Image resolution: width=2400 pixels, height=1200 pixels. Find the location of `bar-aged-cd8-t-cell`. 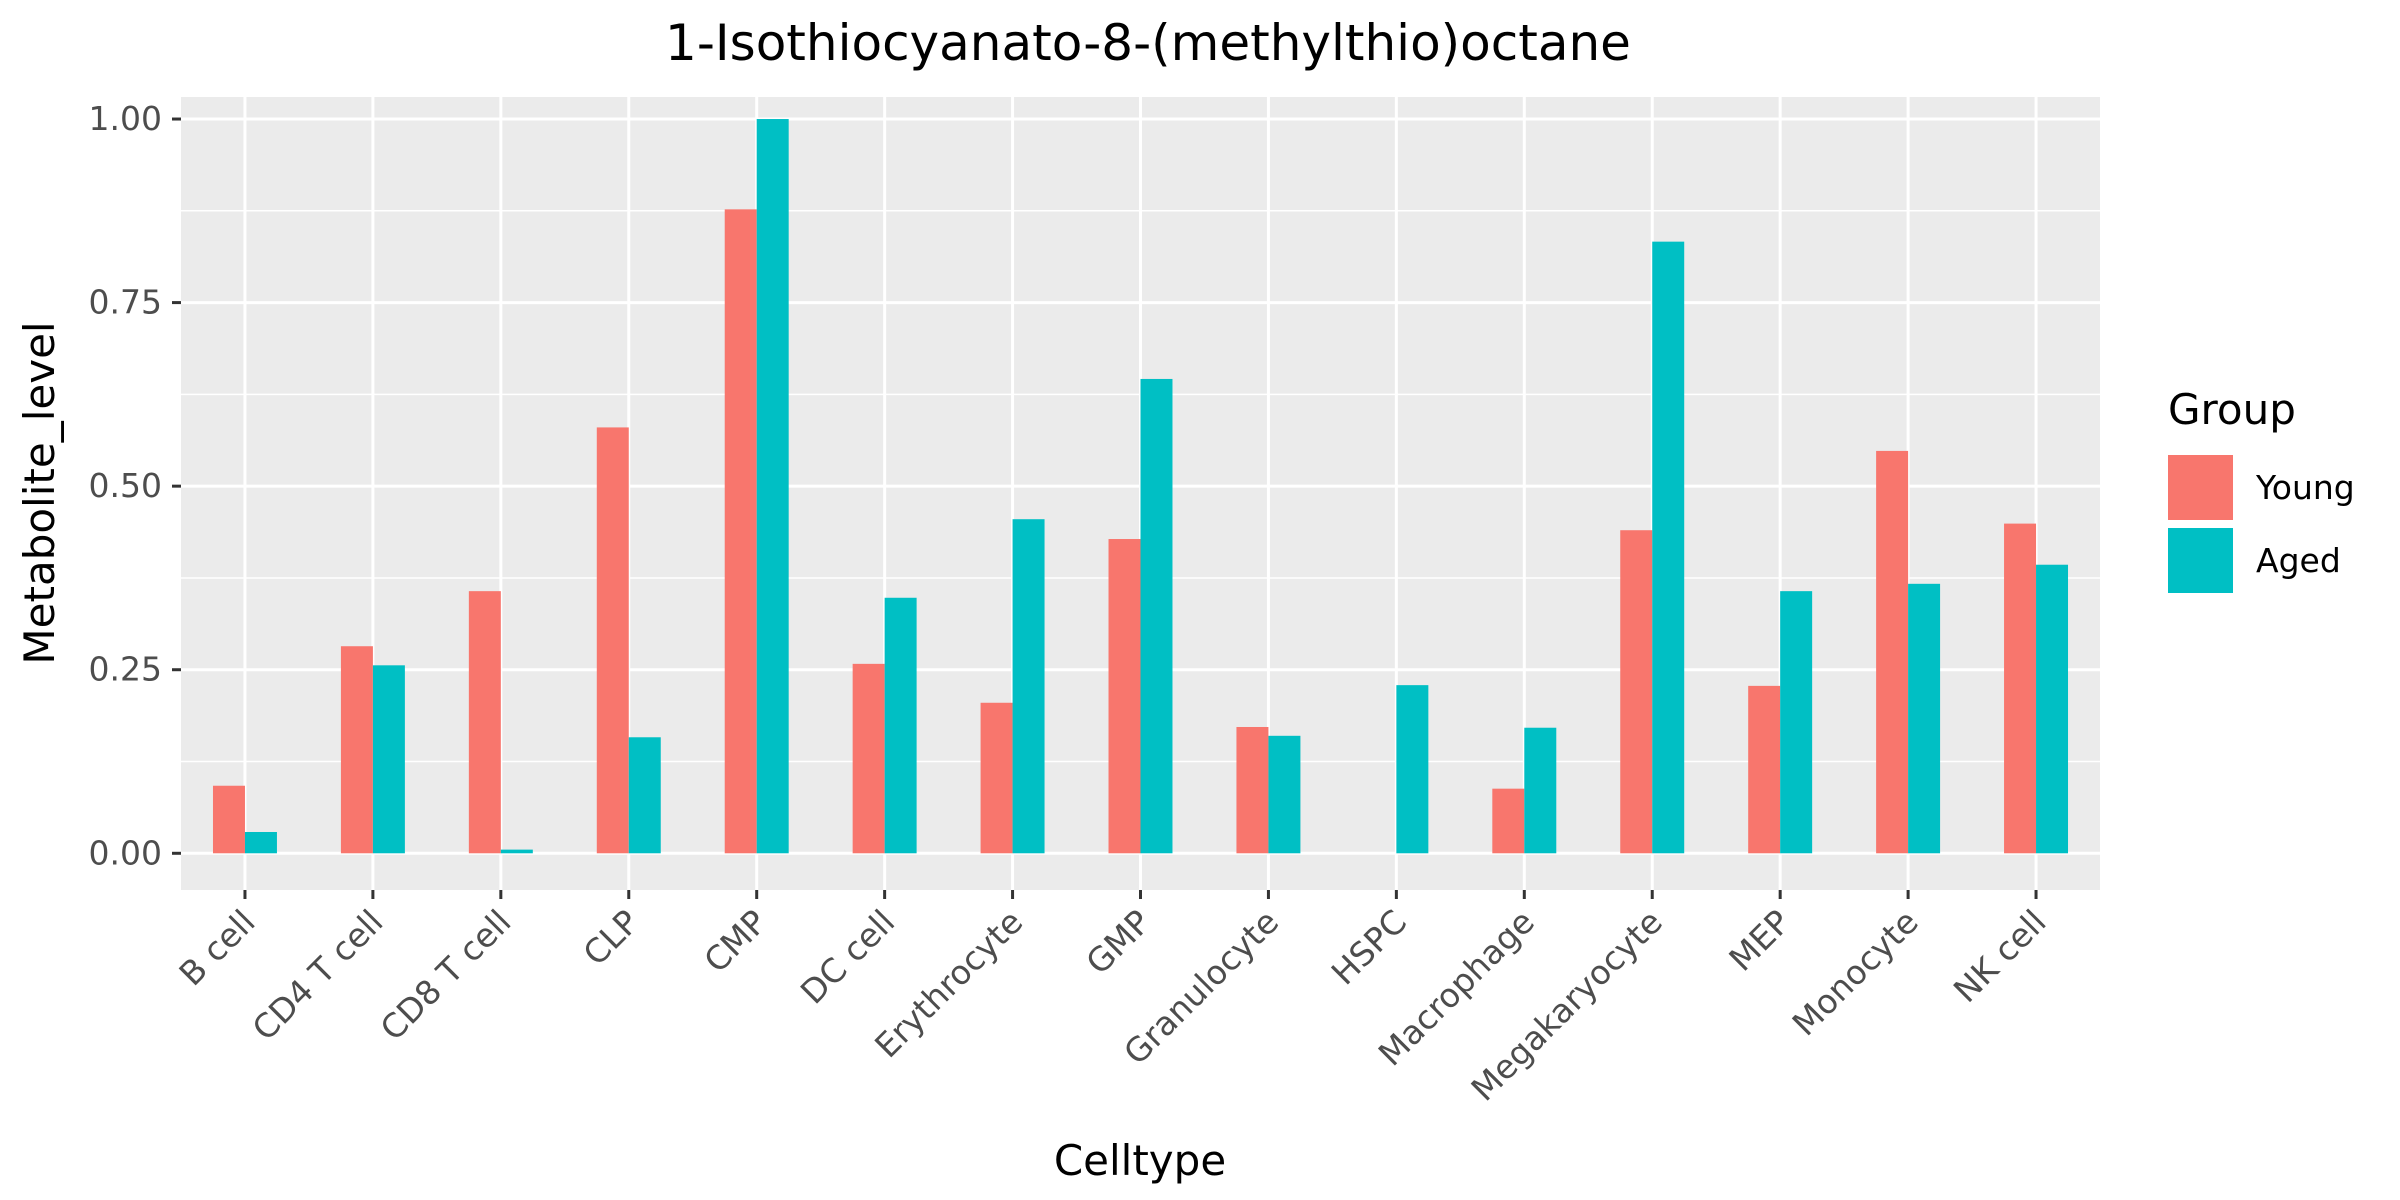

bar-aged-cd8-t-cell is located at coordinates (516, 851).